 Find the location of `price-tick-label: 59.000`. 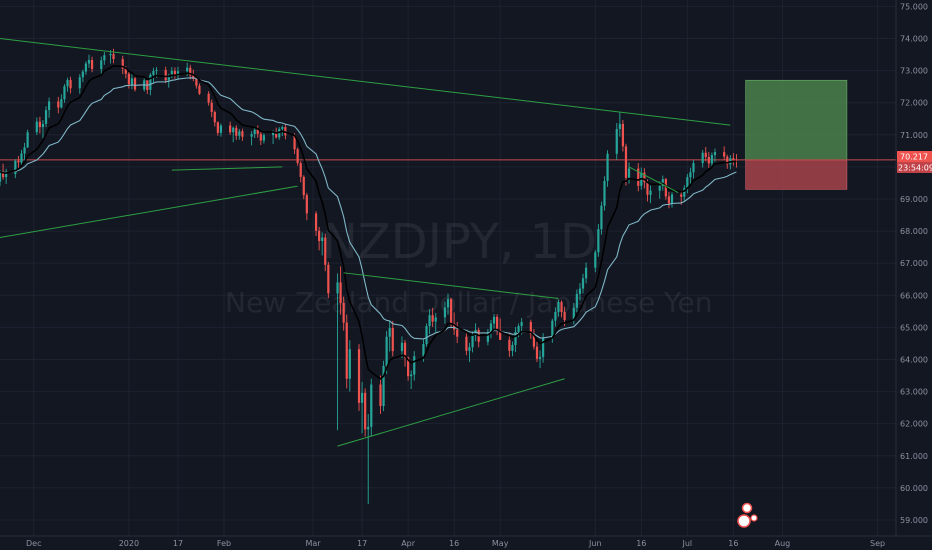

price-tick-label: 59.000 is located at coordinates (914, 520).